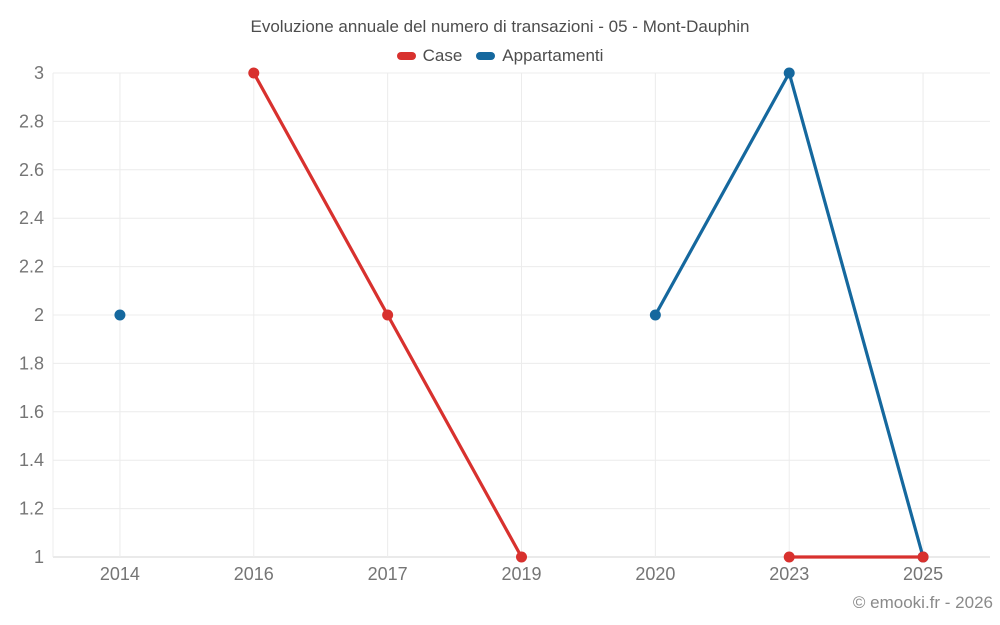  Describe the element at coordinates (39, 73) in the screenshot. I see `y-axis-tick-label: 3` at that location.